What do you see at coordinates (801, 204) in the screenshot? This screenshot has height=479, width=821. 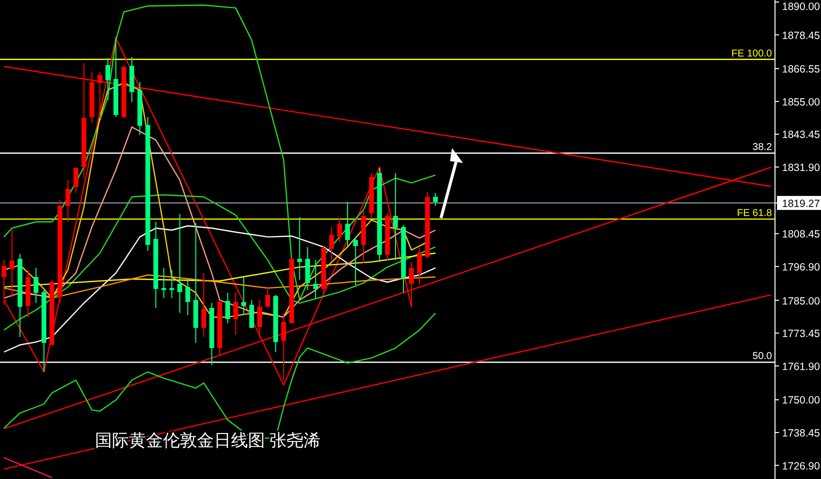 I see `y-tick-label: 1819.27` at bounding box center [801, 204].